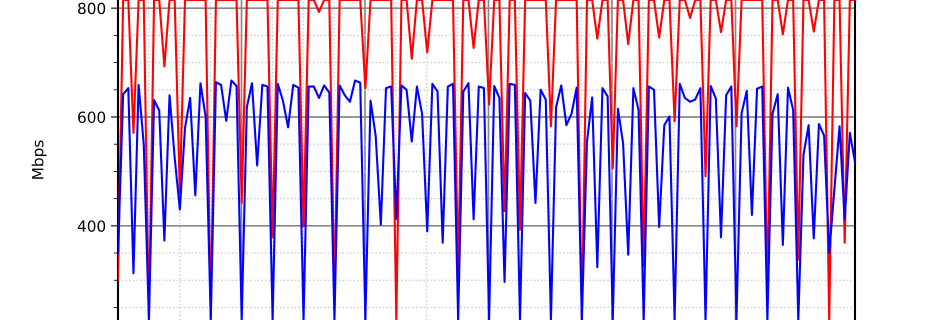 The image size is (950, 320). What do you see at coordinates (92, 226) in the screenshot?
I see `y-tick-label: 400` at bounding box center [92, 226].